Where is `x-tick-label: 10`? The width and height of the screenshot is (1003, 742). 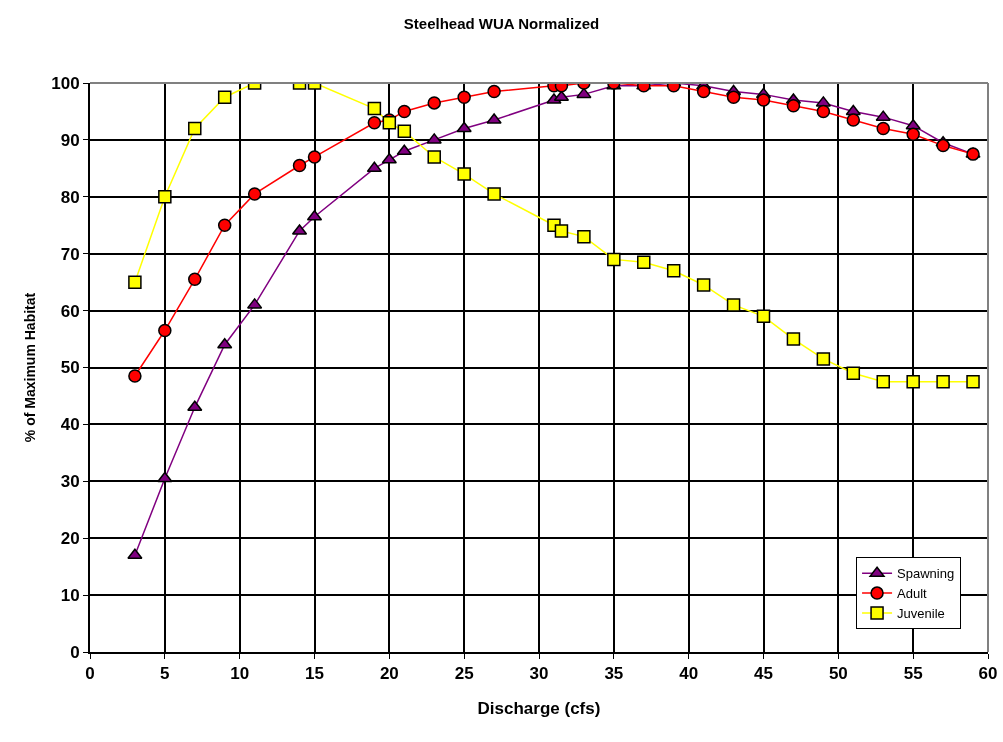
x-tick-label: 10 is located at coordinates (240, 674).